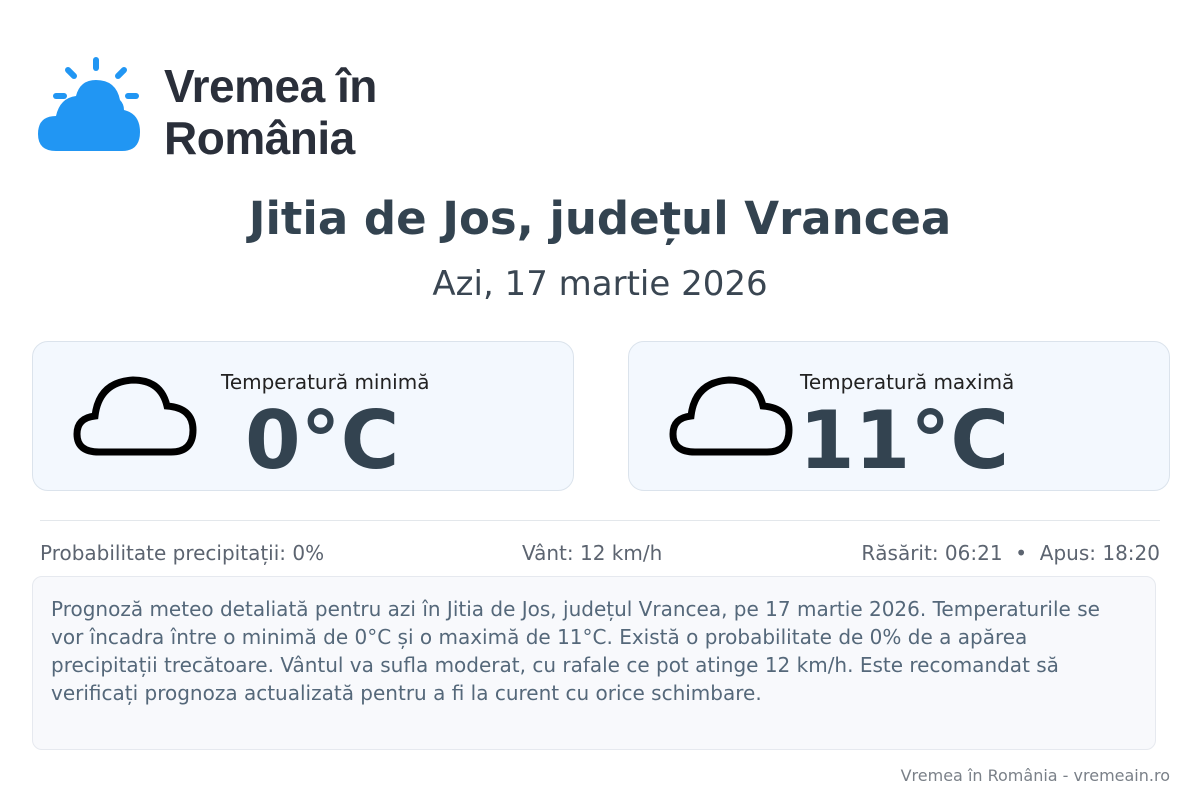 This screenshot has height=800, width=1200. What do you see at coordinates (904, 440) in the screenshot?
I see `max-temp-value: 11°C` at bounding box center [904, 440].